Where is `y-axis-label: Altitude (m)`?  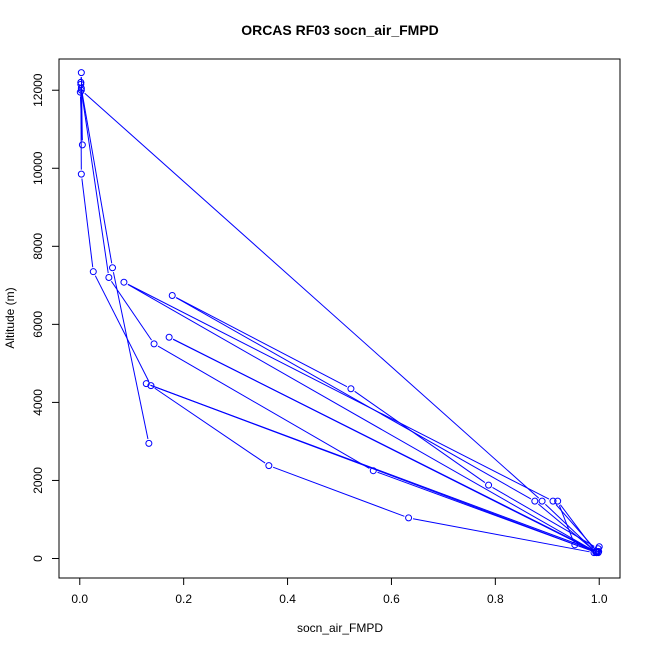
y-axis-label: Altitude (m) is located at coordinates (10, 317).